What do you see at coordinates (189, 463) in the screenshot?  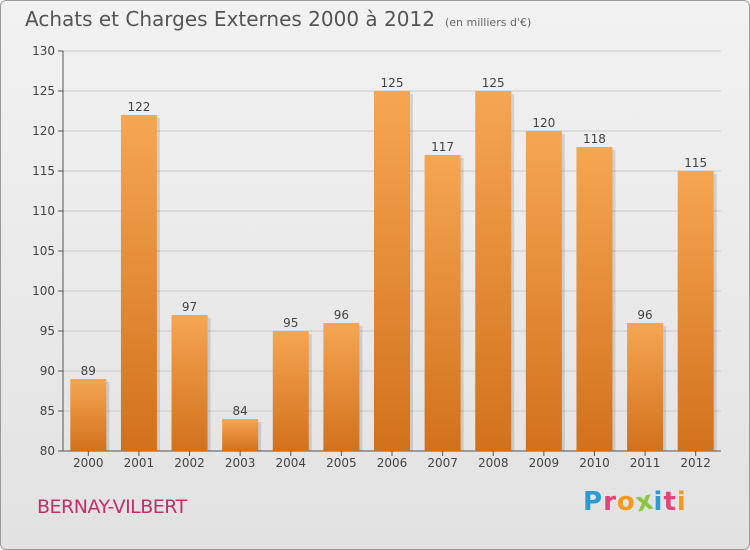 I see `x-tick-label: 2002` at bounding box center [189, 463].